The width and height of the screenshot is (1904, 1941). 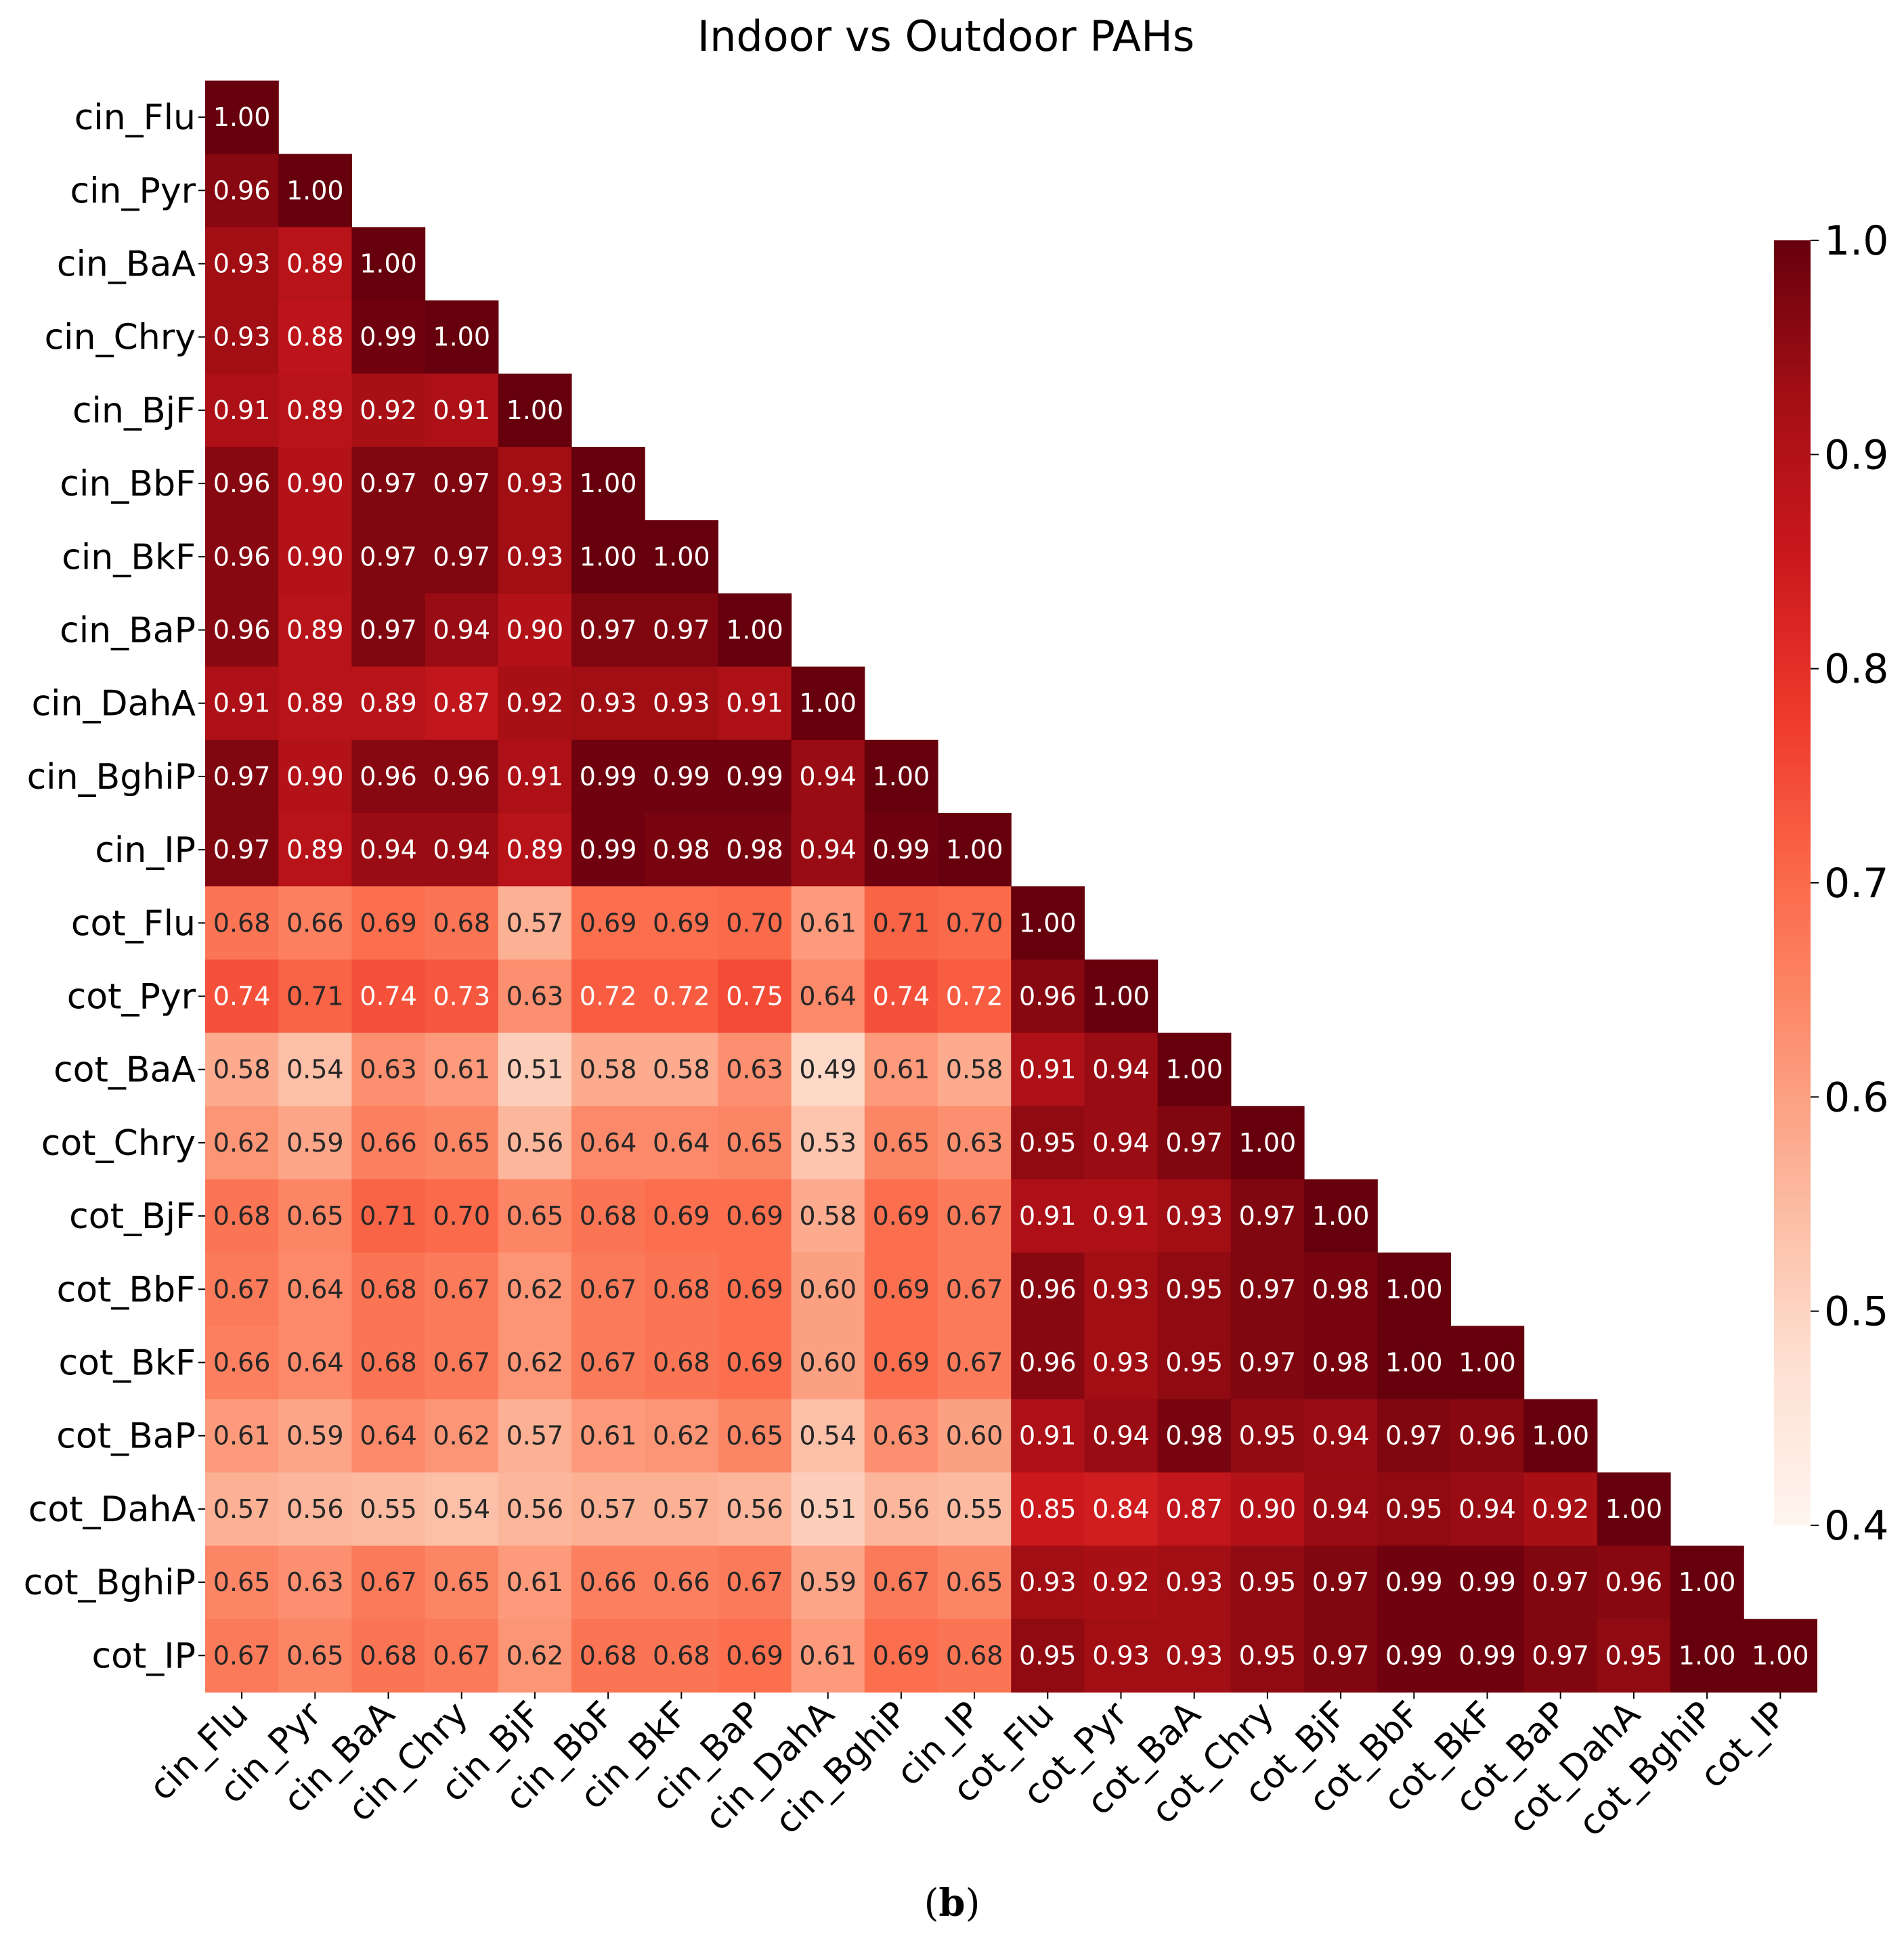 What do you see at coordinates (127, 1290) in the screenshot?
I see `row-label: cot_BbF` at bounding box center [127, 1290].